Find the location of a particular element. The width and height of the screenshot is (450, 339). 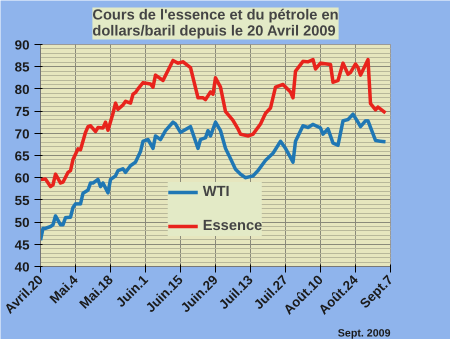

text: Sept. 2009 is located at coordinates (364, 333).